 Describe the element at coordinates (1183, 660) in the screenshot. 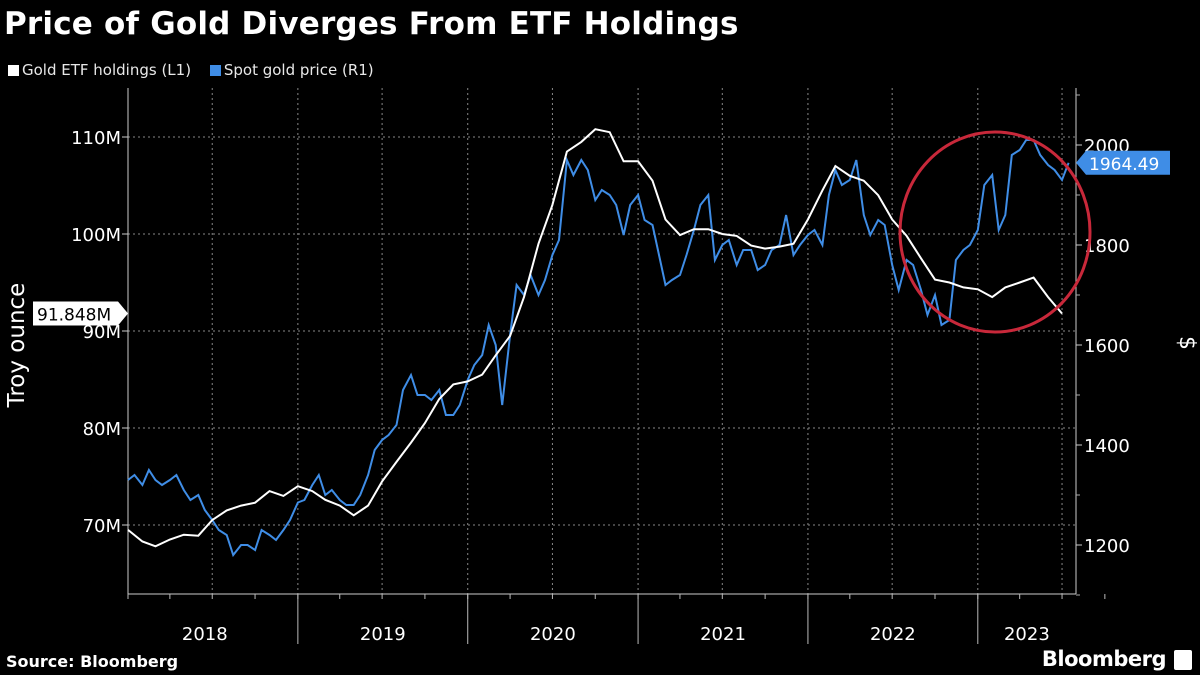

I see `bloomberg-mark-icon` at that location.